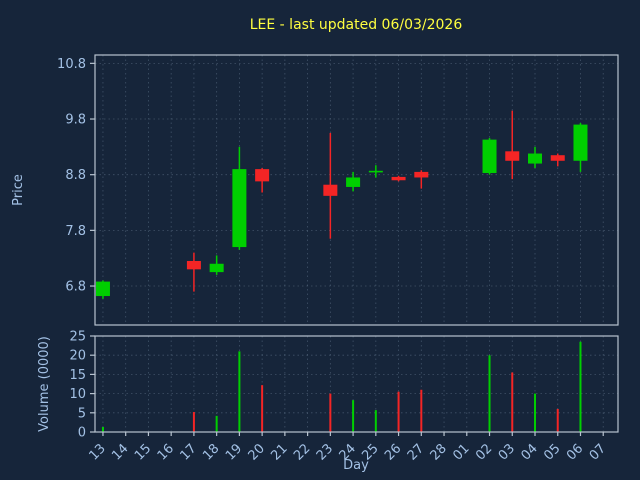 This screenshot has width=640, height=480. Describe the element at coordinates (356, 465) in the screenshot. I see `day-axis-label: Day` at that location.